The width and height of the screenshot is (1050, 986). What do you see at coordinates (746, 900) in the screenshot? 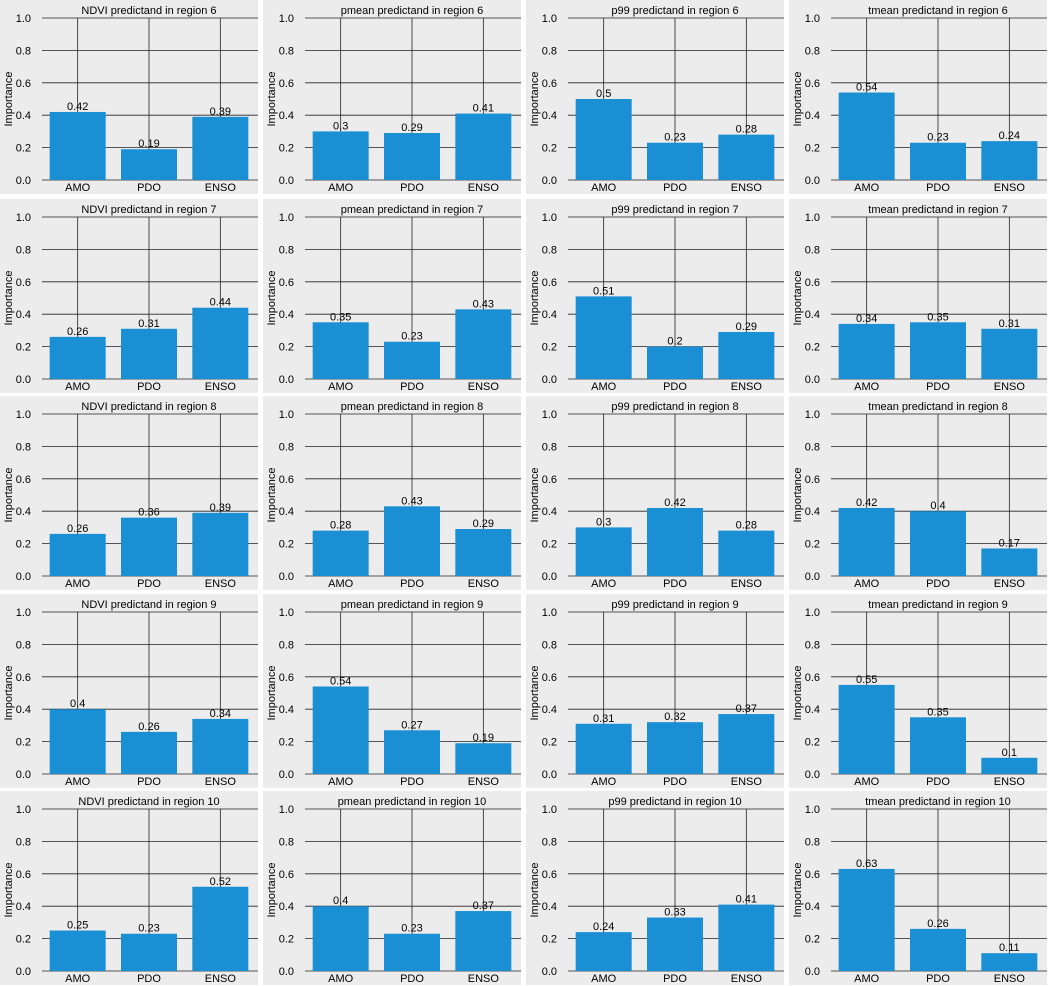
I see `value-label: 0.41` at bounding box center [746, 900].